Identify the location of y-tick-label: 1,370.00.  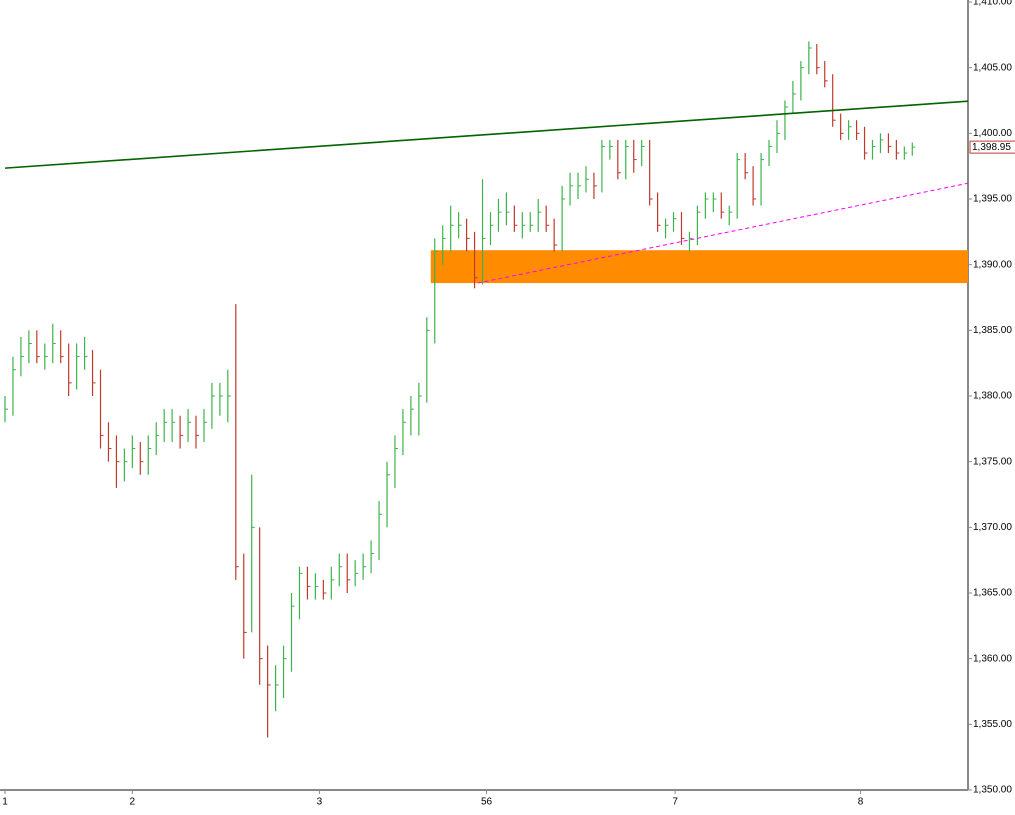
(992, 527).